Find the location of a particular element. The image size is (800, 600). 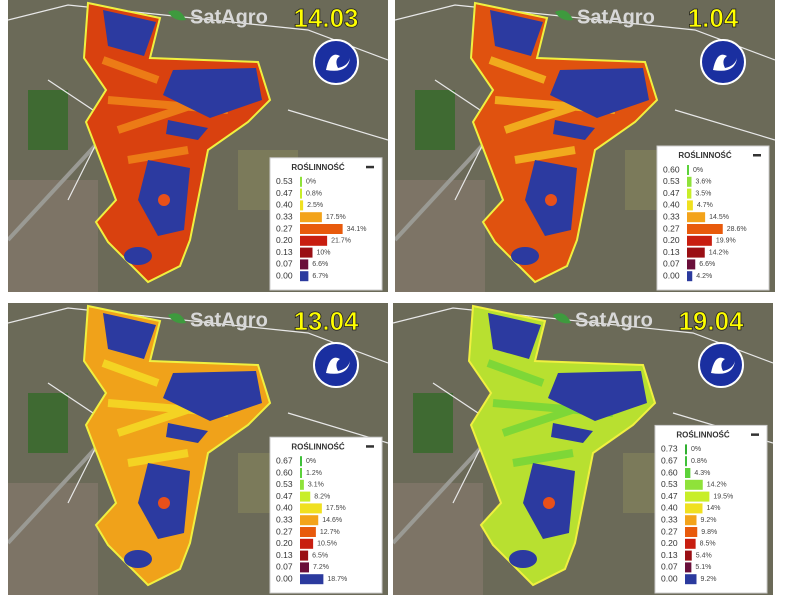

brand-name: SatAgro is located at coordinates (229, 17).